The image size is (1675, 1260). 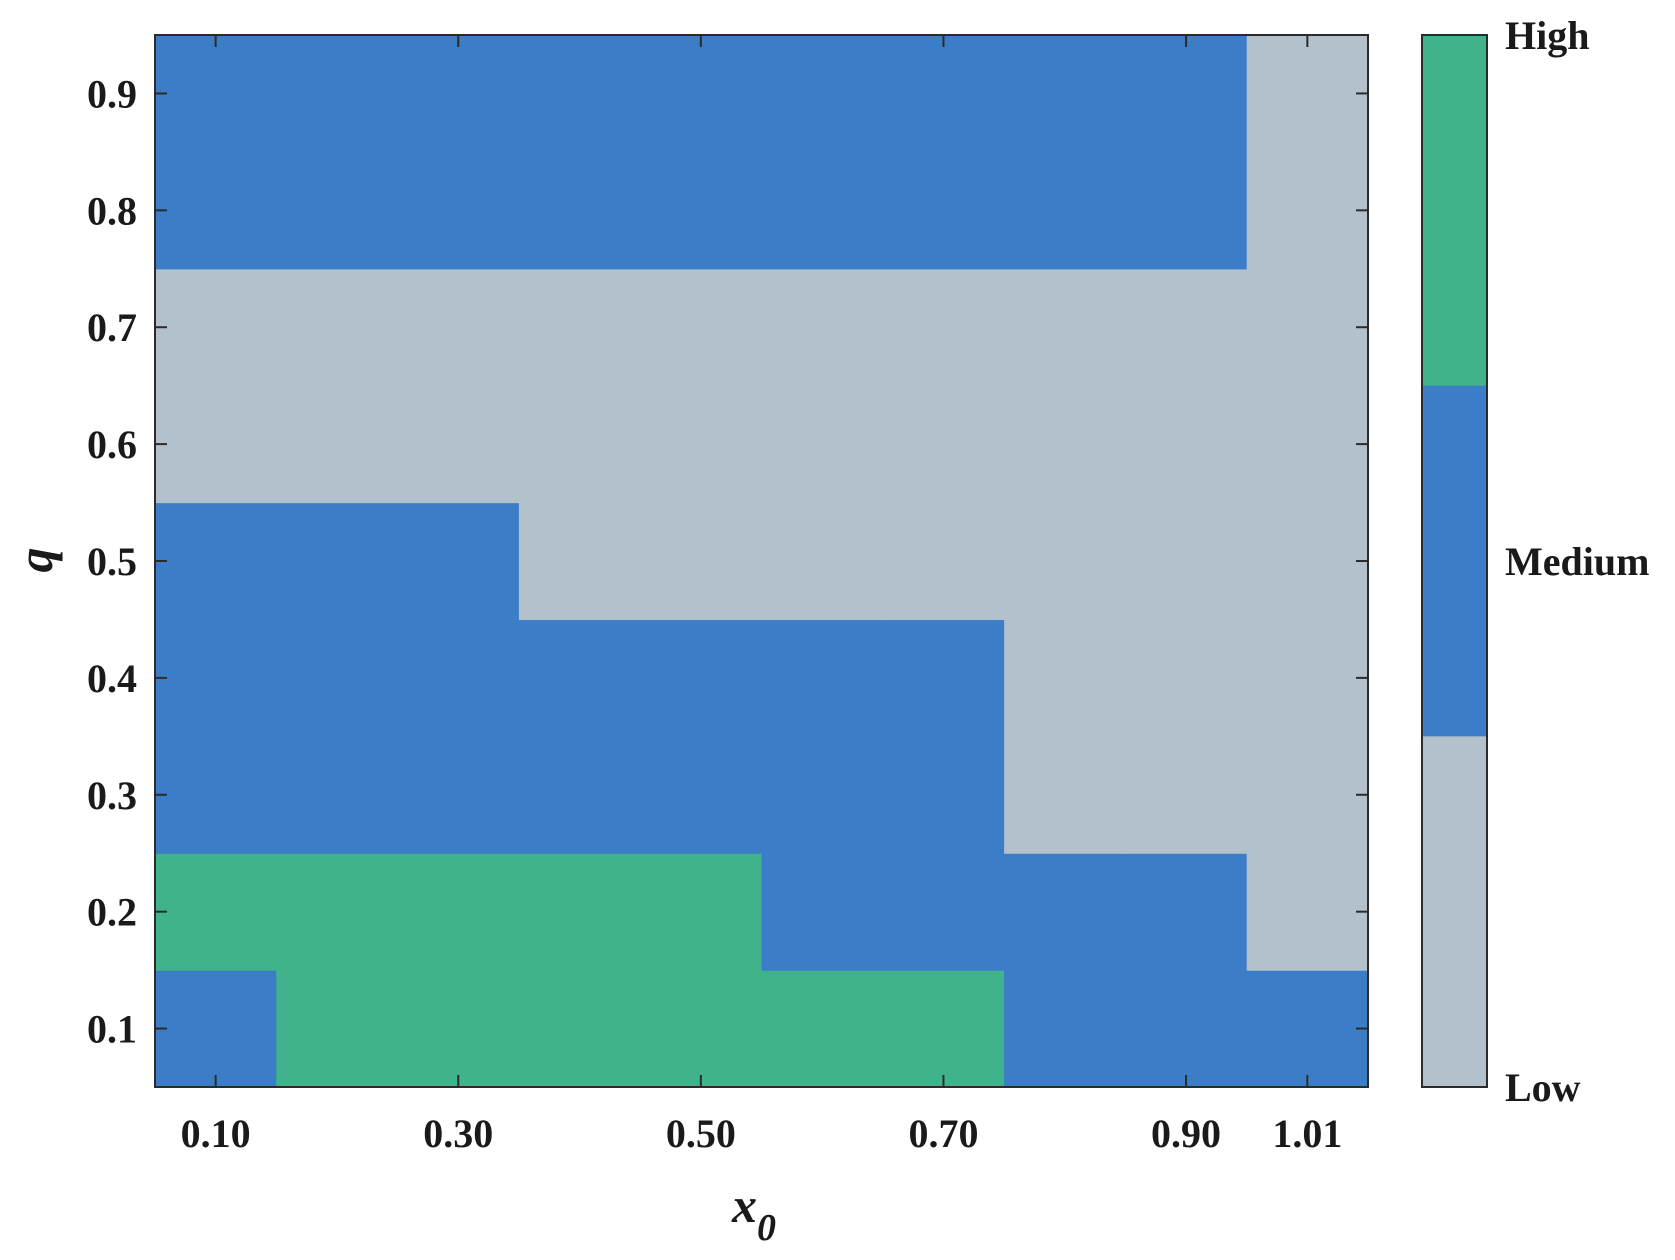 What do you see at coordinates (1307, 1133) in the screenshot?
I see `x-tick-label: 1.01` at bounding box center [1307, 1133].